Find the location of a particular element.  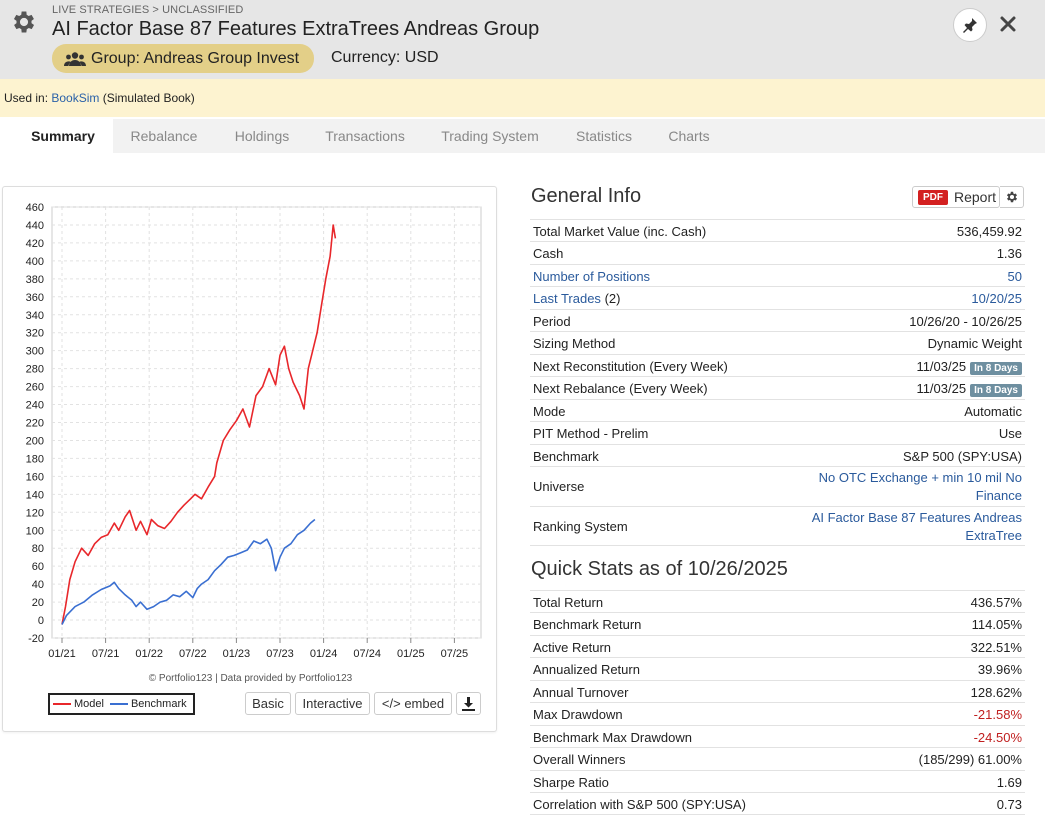

pin-button is located at coordinates (970, 25).